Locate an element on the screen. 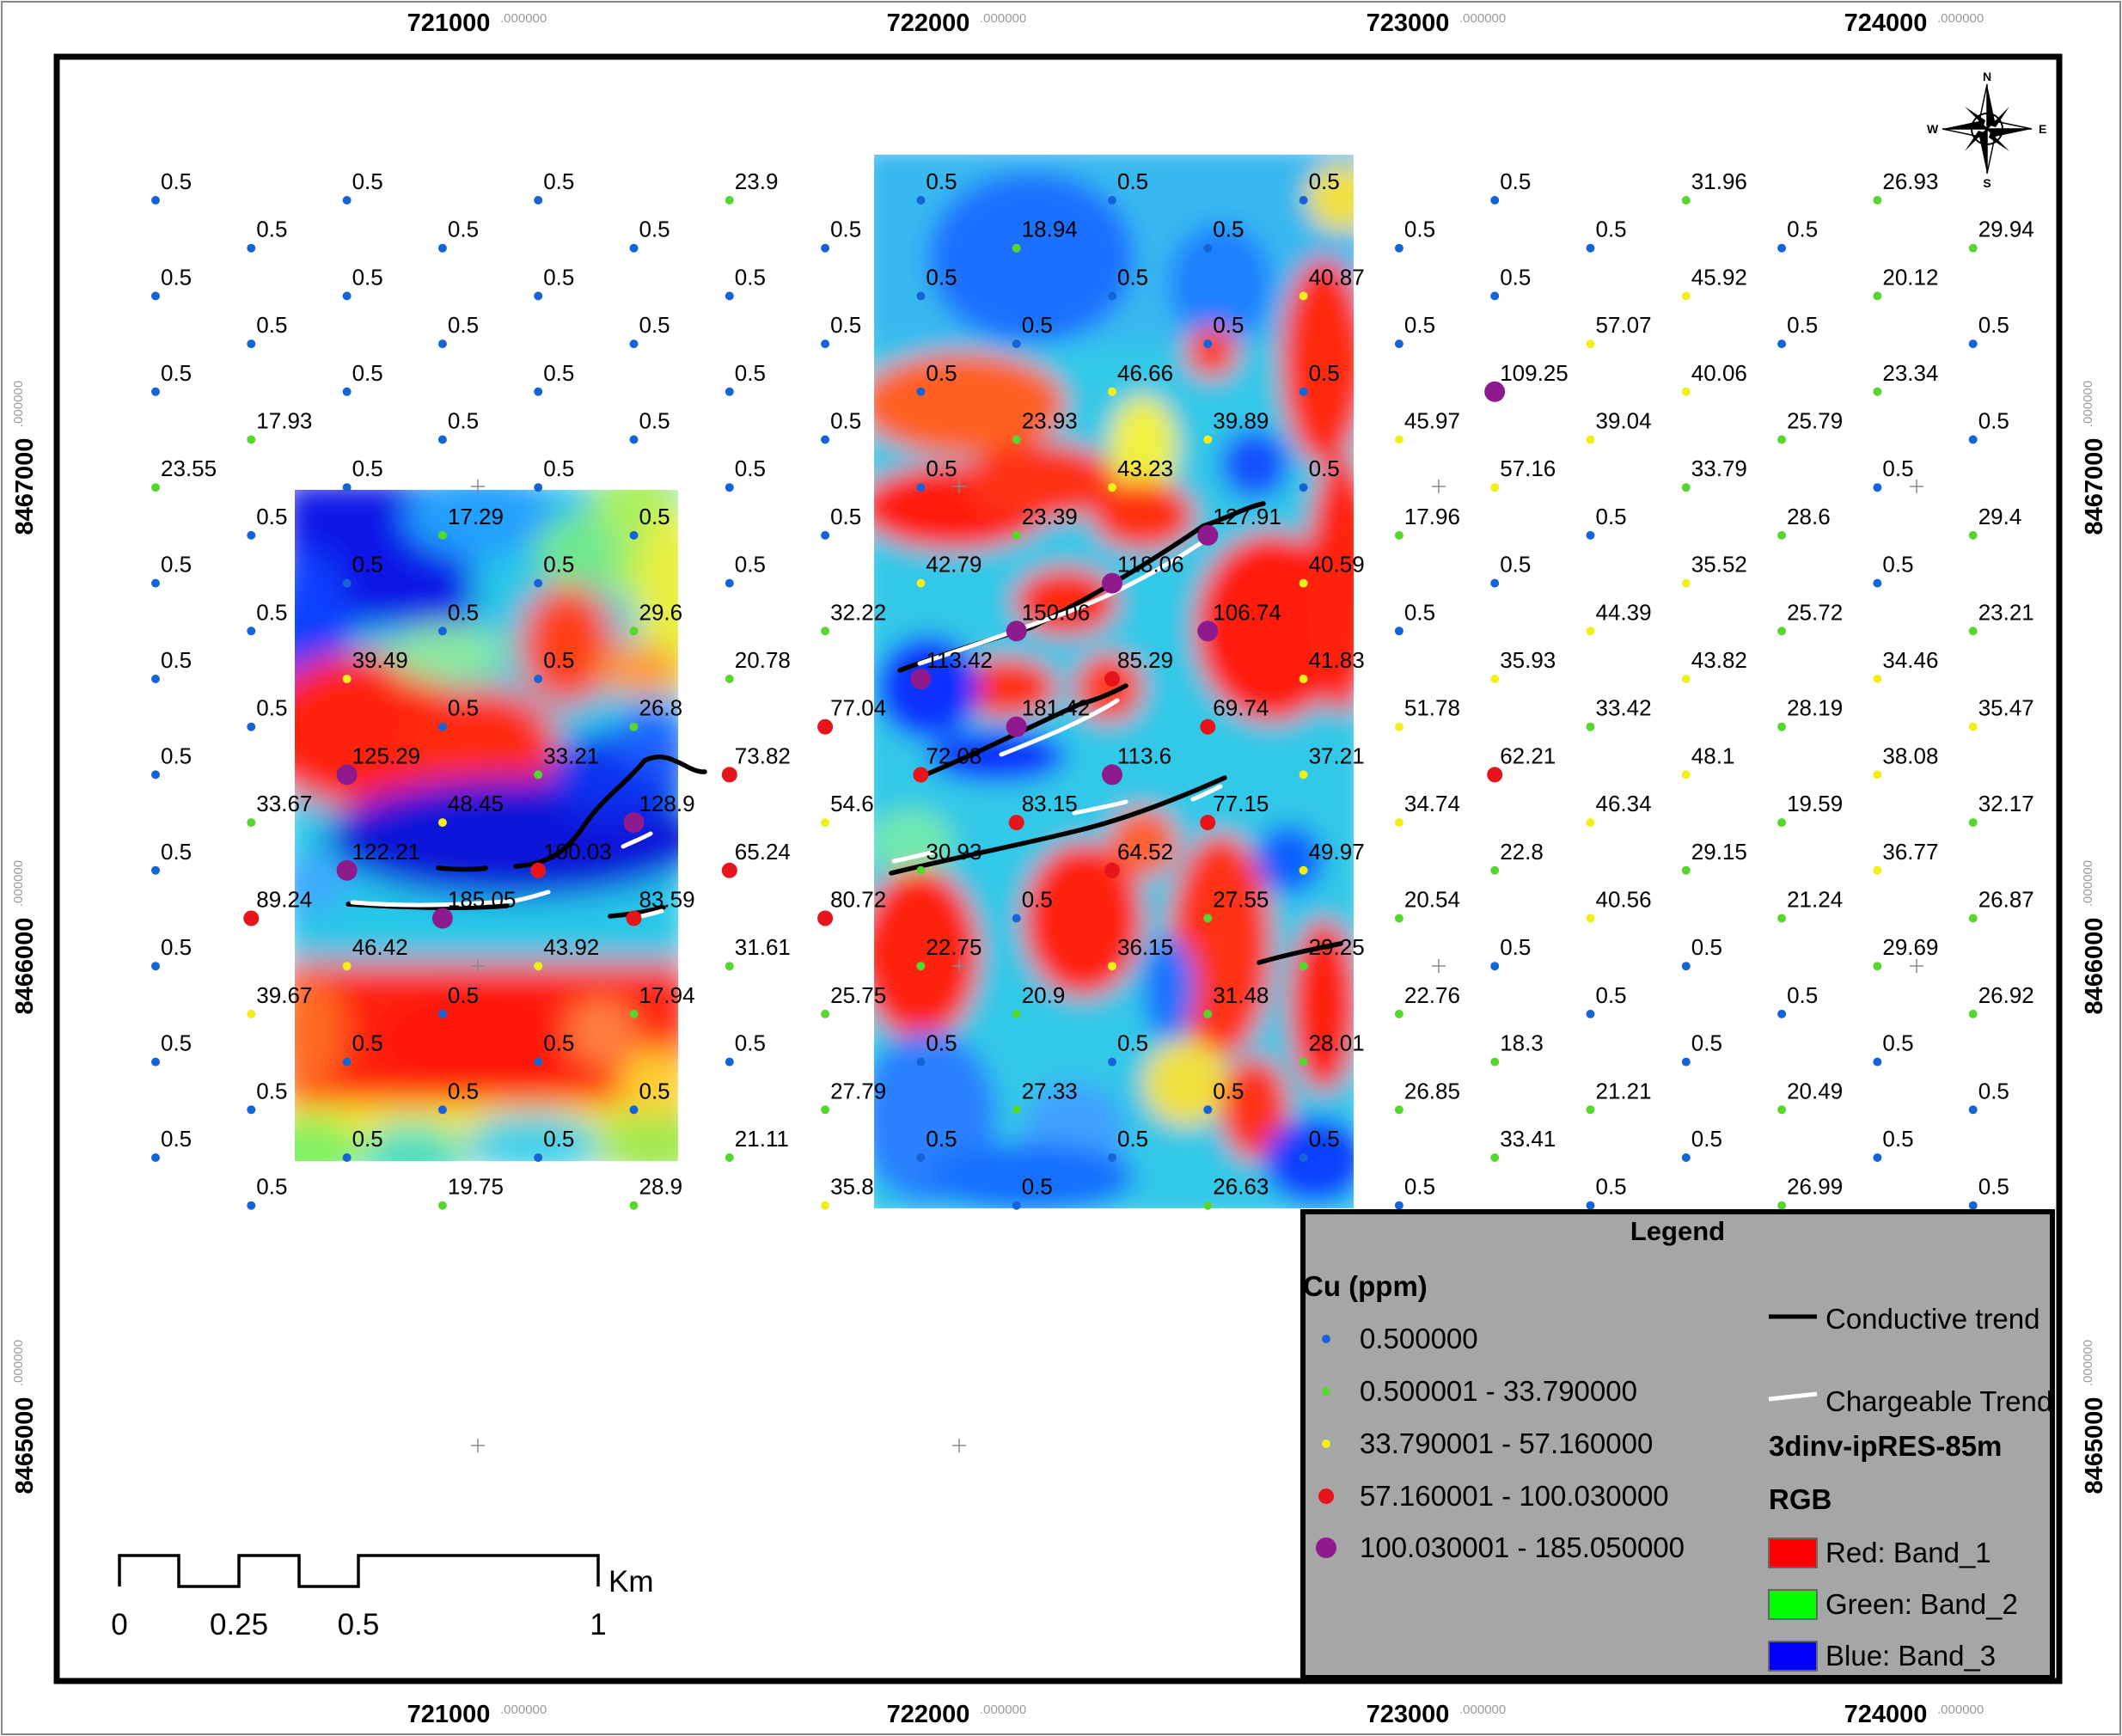 This screenshot has width=2122, height=1736. sample-value-label: 51.78 is located at coordinates (1432, 708).